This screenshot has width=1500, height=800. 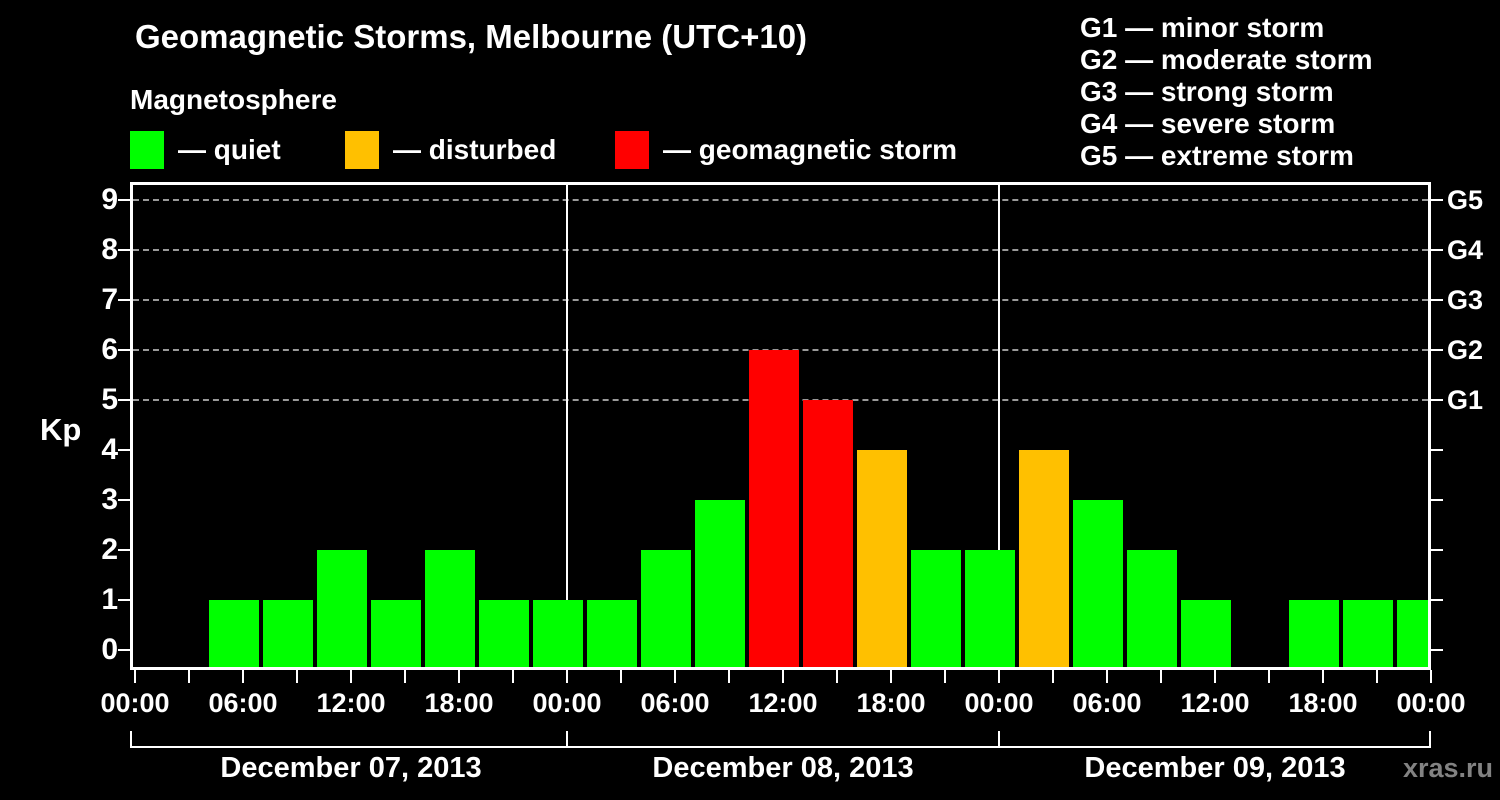 I want to click on g-level-label: G2, so click(x=1465, y=350).